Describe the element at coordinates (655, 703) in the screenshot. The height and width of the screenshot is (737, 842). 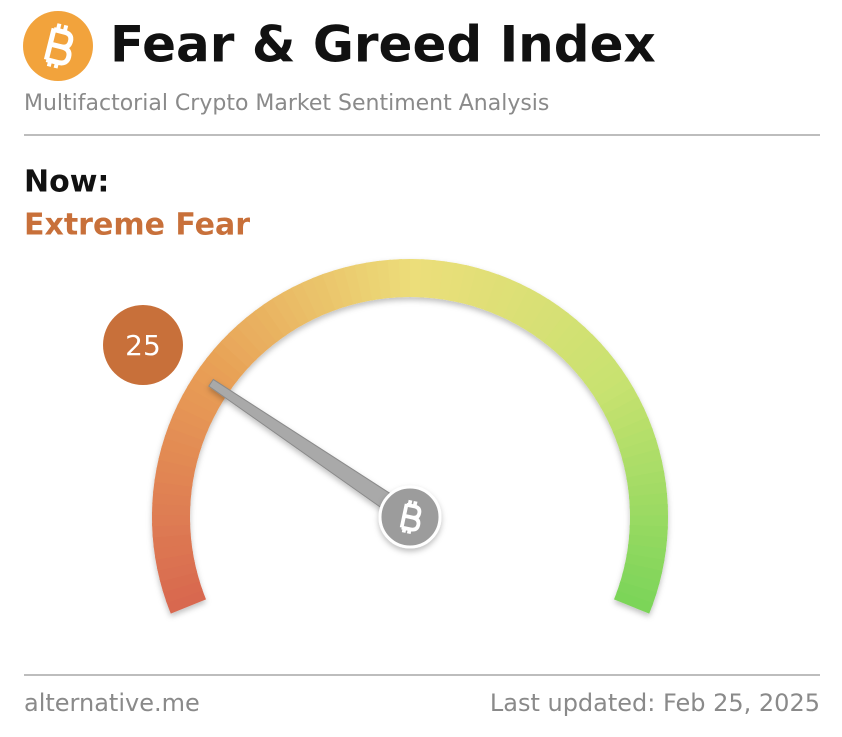
I see `last-updated: Last updated: Feb 25, 2025` at that location.